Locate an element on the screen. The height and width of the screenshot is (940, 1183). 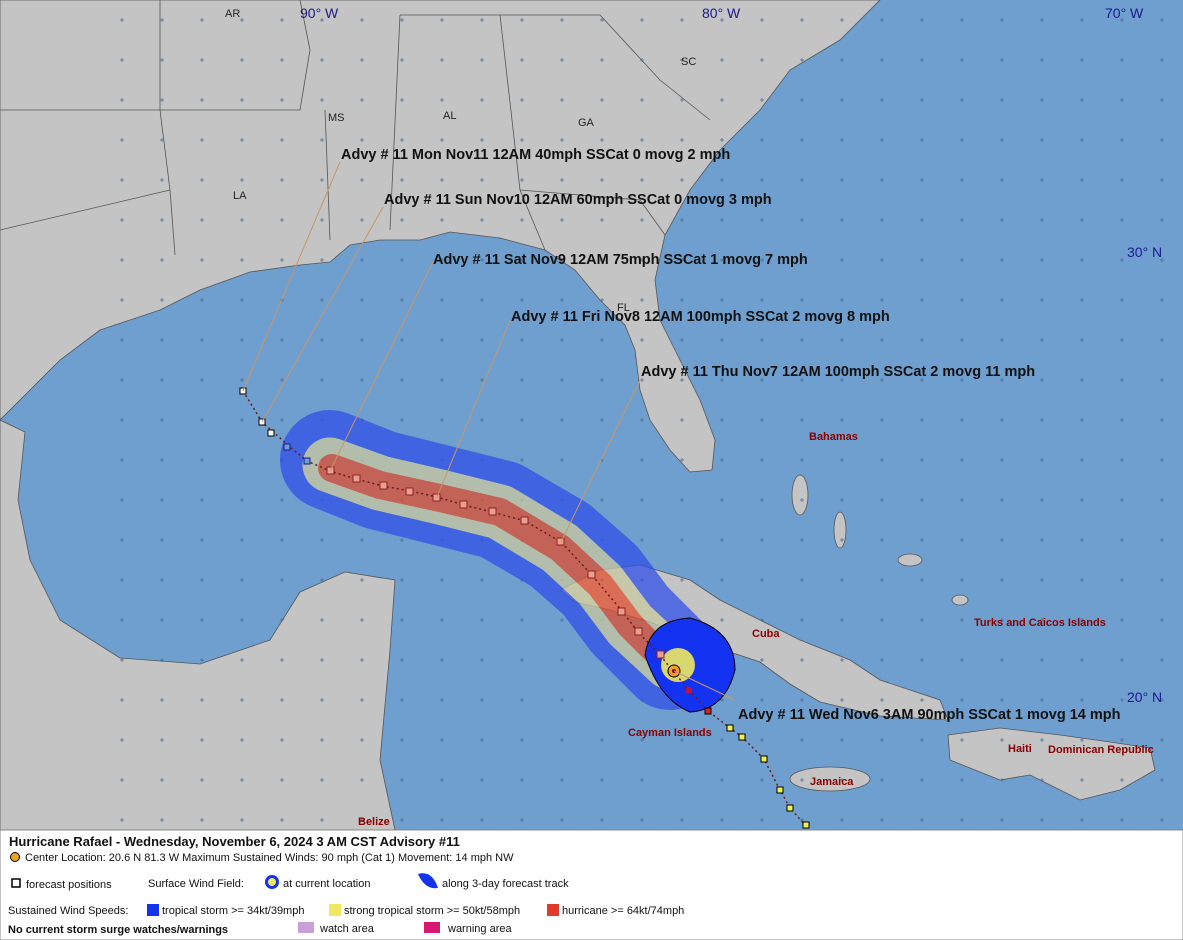
legend-text: watch area is located at coordinates (347, 929).